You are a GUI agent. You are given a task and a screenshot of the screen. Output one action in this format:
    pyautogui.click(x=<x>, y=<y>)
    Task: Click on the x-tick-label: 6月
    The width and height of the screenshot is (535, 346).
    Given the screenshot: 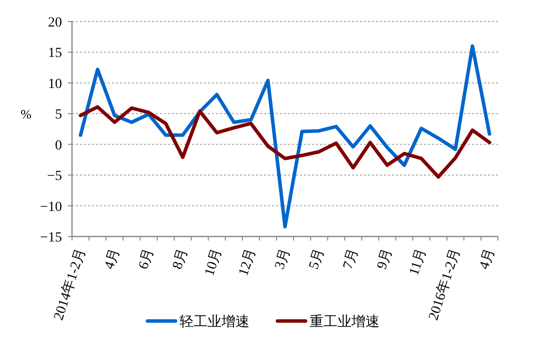 What is the action you would take?
    pyautogui.click(x=147, y=259)
    